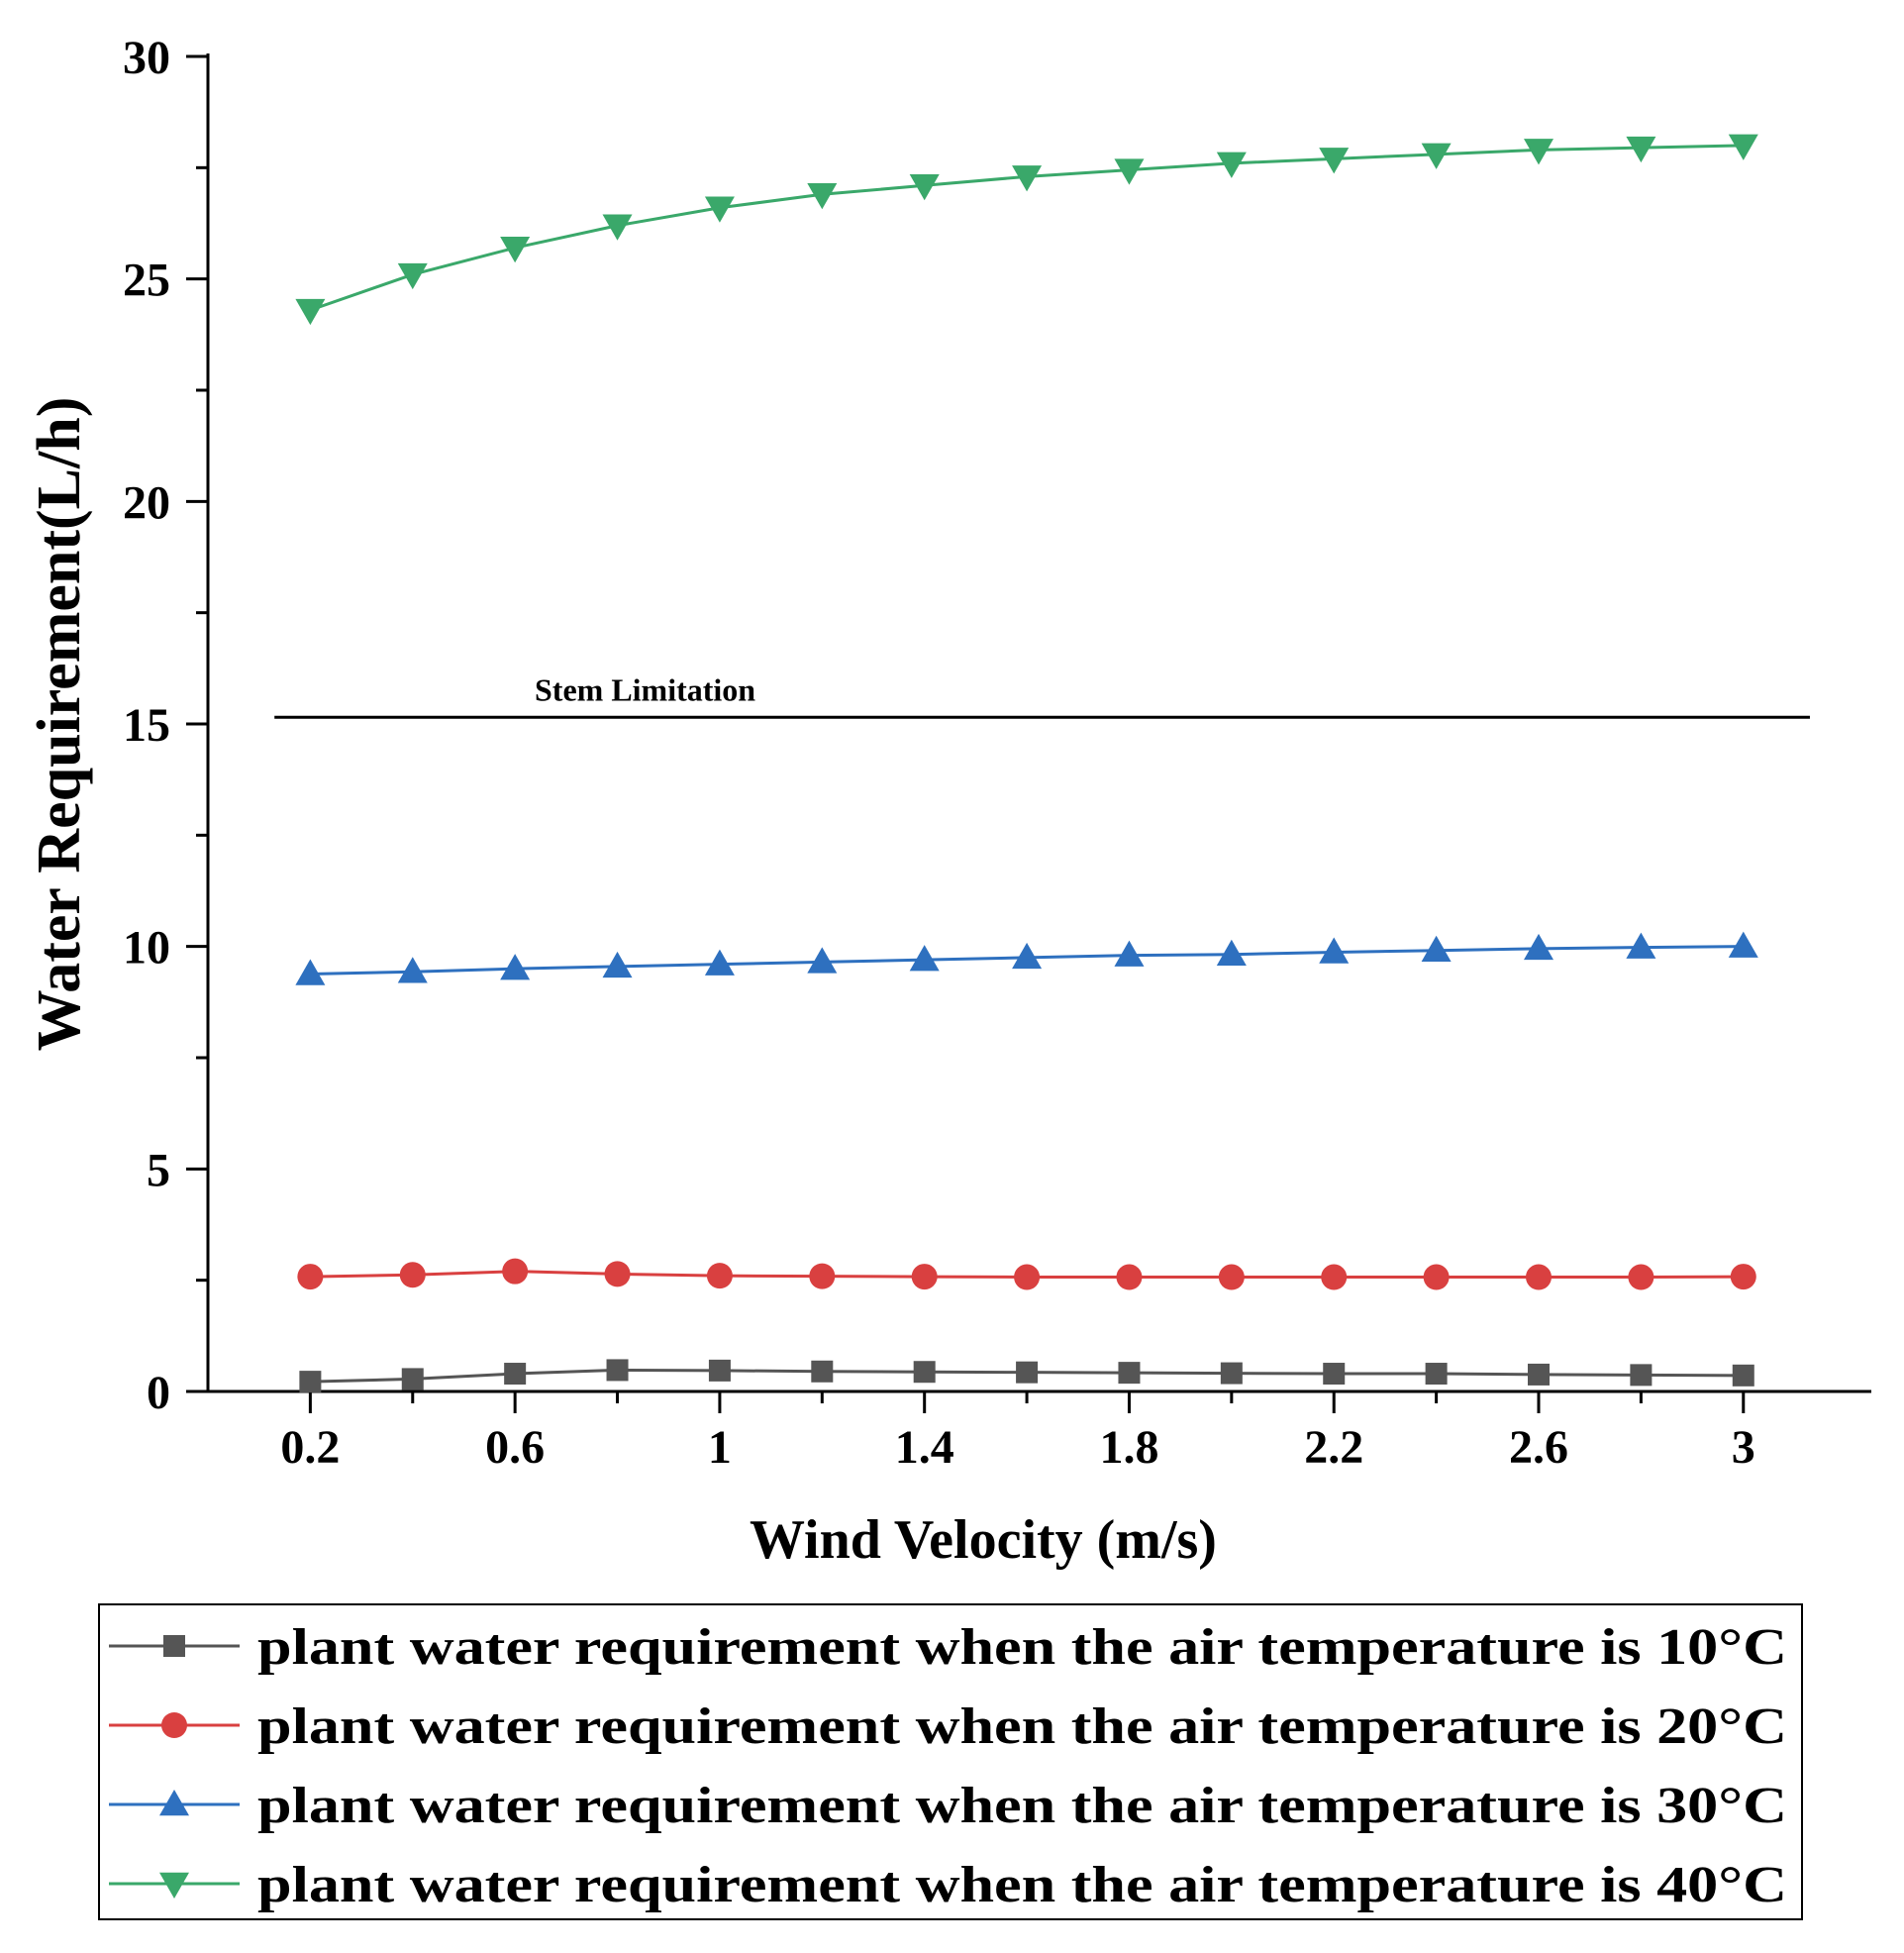  I want to click on x-tick-label-2.6: 2.6, so click(1538, 1447).